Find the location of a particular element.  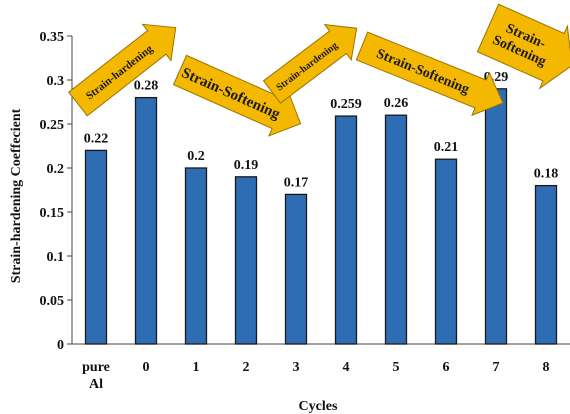

x-tick-label: 8 is located at coordinates (546, 367).